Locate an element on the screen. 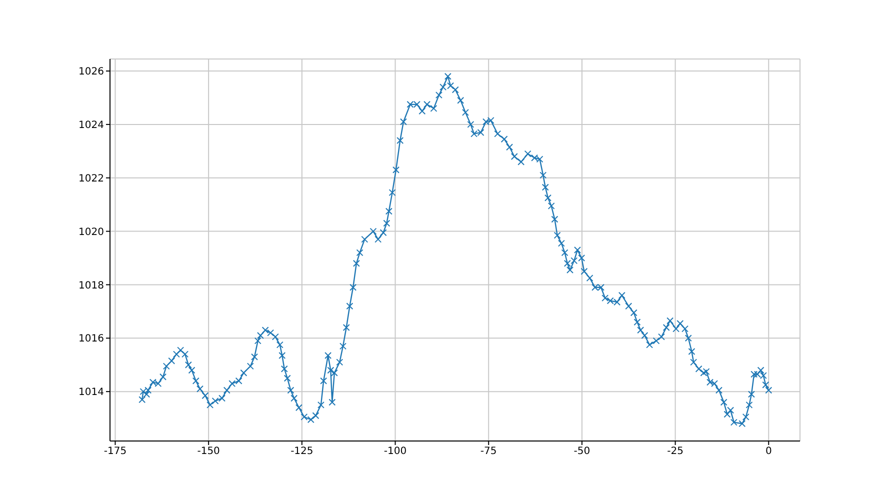 Image resolution: width=880 pixels, height=495 pixels. y-tick-label: 1024 is located at coordinates (91, 125).